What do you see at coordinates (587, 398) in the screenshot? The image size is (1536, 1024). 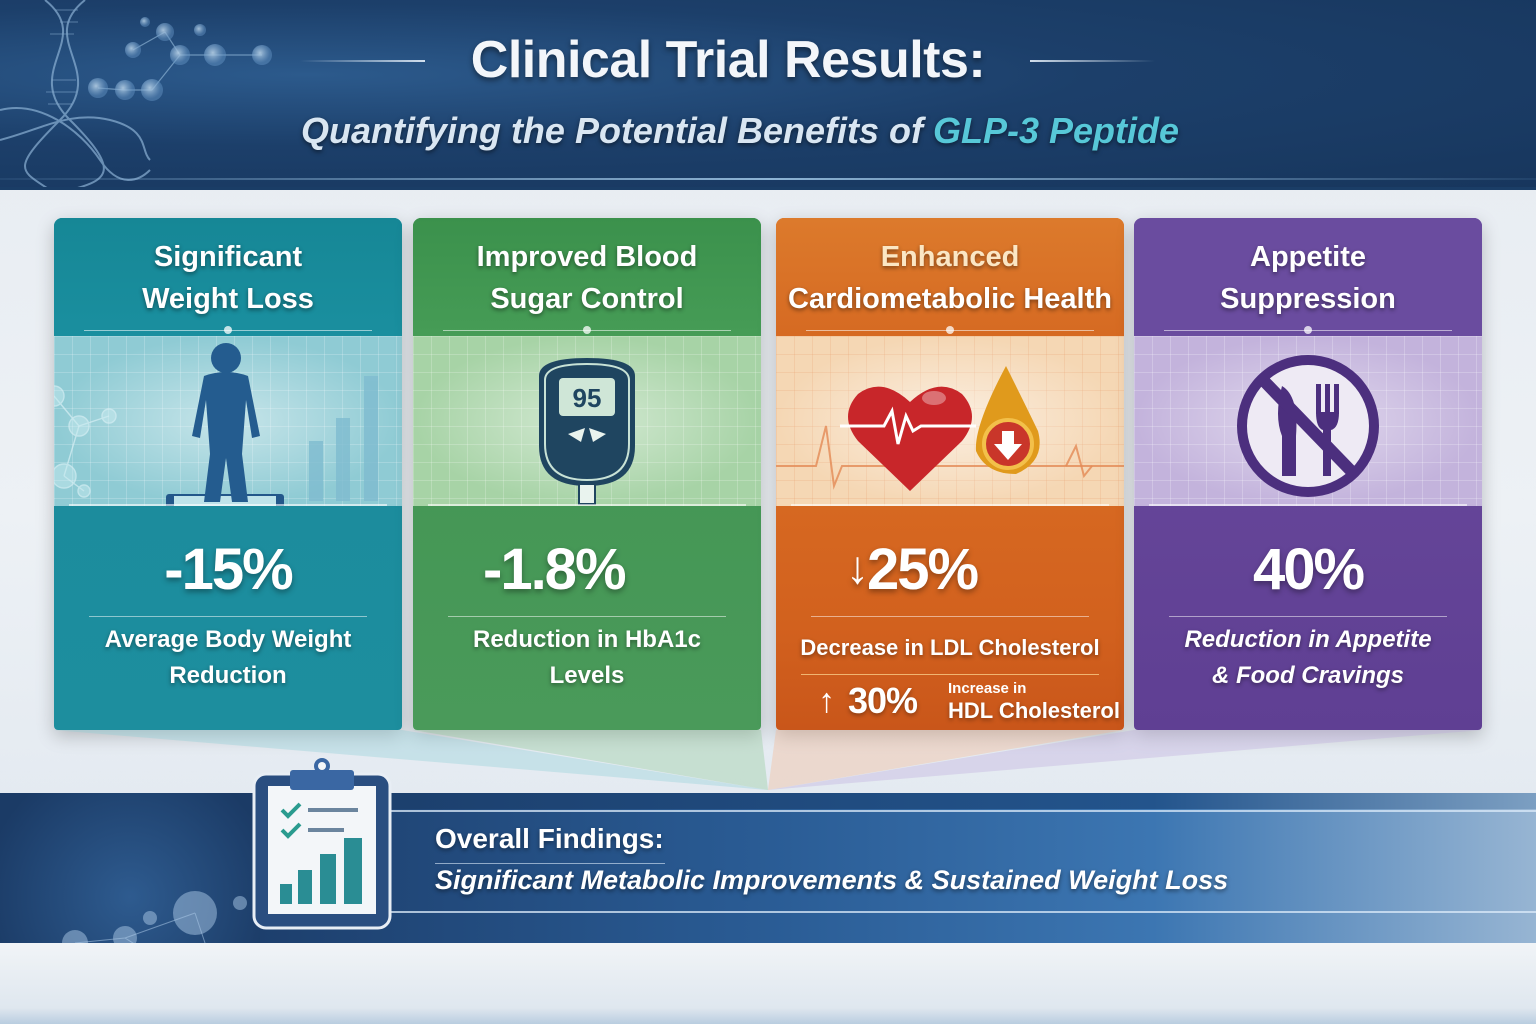 I see `meter-reading: 95` at bounding box center [587, 398].